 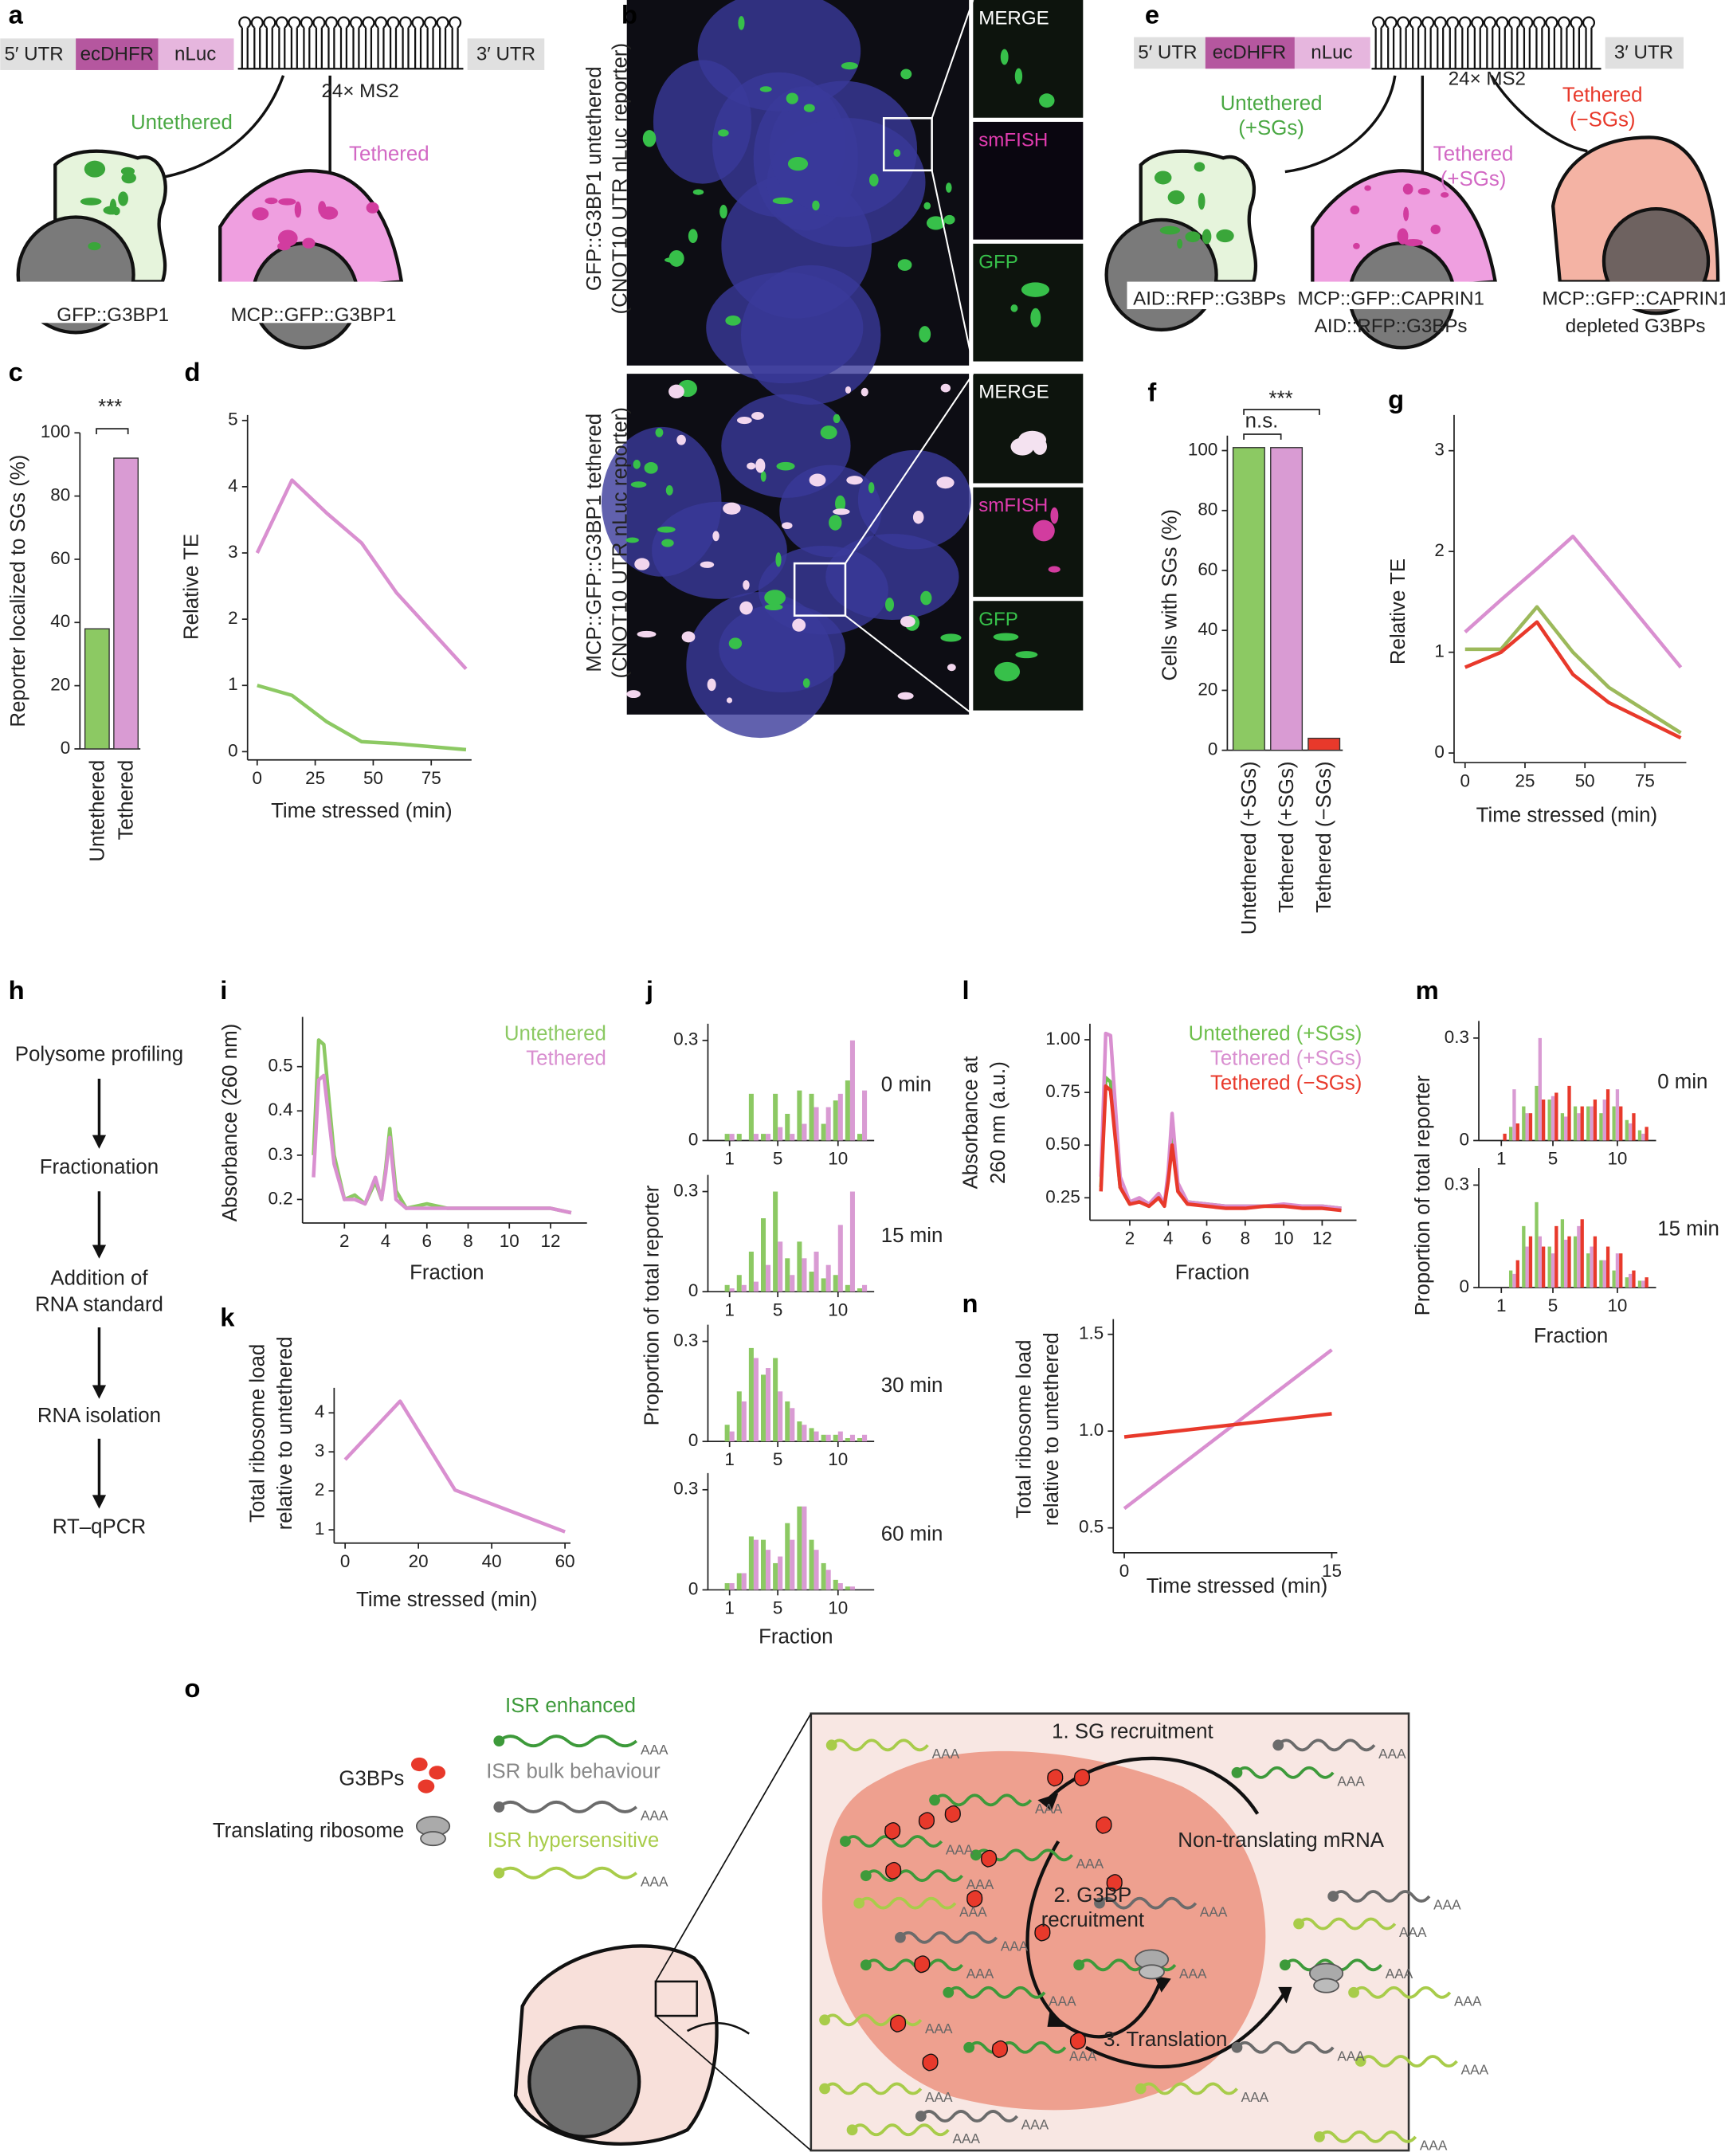 I want to click on label: ISR bulk behaviour, so click(x=573, y=1772).